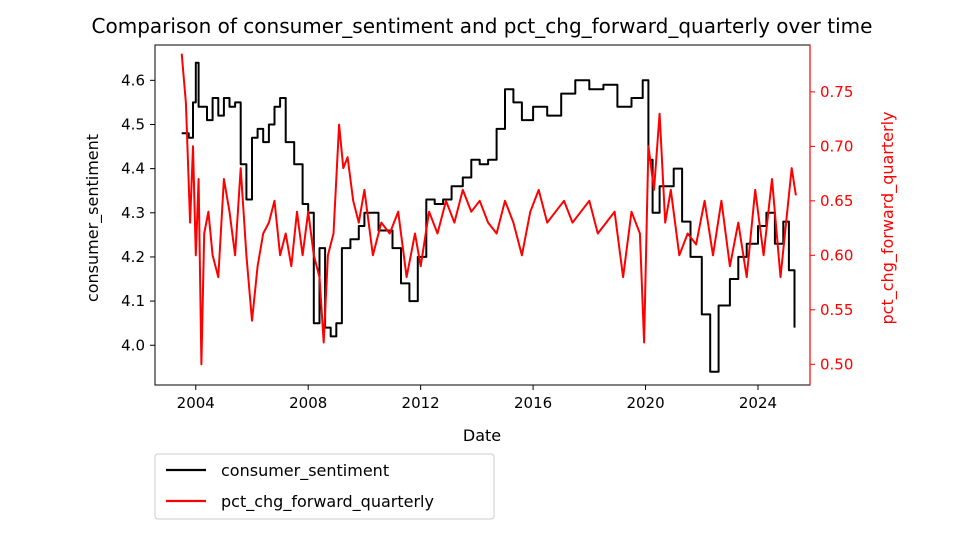 Image resolution: width=965 pixels, height=534 pixels. What do you see at coordinates (836, 201) in the screenshot?
I see `right-tick-label: 0.65` at bounding box center [836, 201].